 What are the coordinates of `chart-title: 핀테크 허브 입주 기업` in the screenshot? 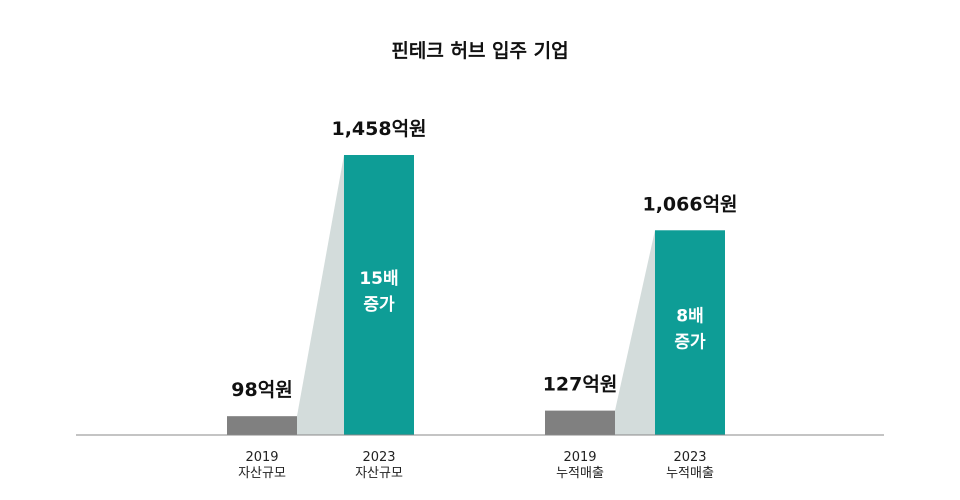 It's located at (479, 51).